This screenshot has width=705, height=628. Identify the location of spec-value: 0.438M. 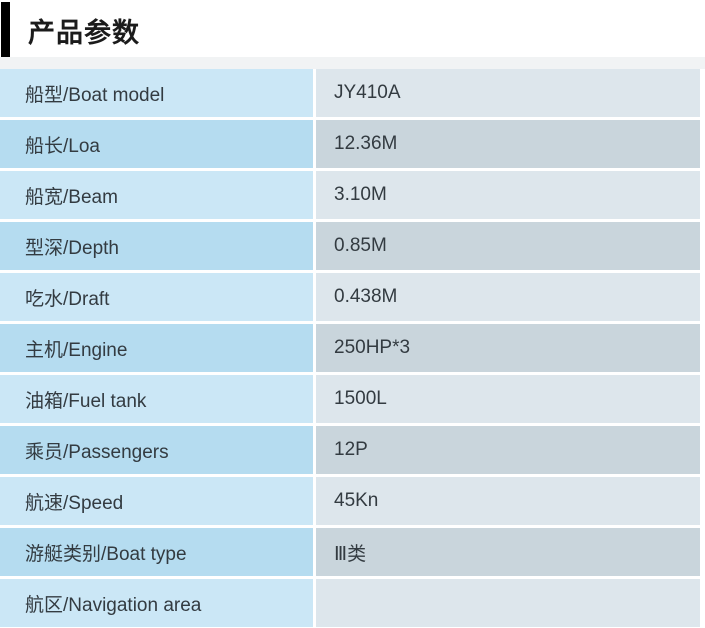
(366, 296).